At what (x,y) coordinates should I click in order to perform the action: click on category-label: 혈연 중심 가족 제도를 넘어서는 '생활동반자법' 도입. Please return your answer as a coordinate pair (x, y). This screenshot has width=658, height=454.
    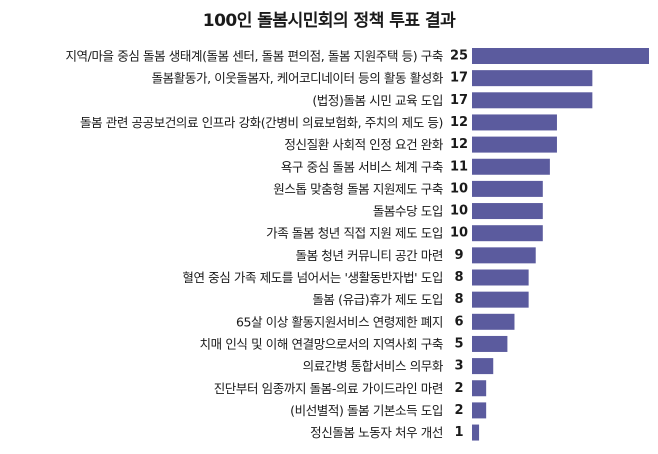
    Looking at the image, I should click on (312, 277).